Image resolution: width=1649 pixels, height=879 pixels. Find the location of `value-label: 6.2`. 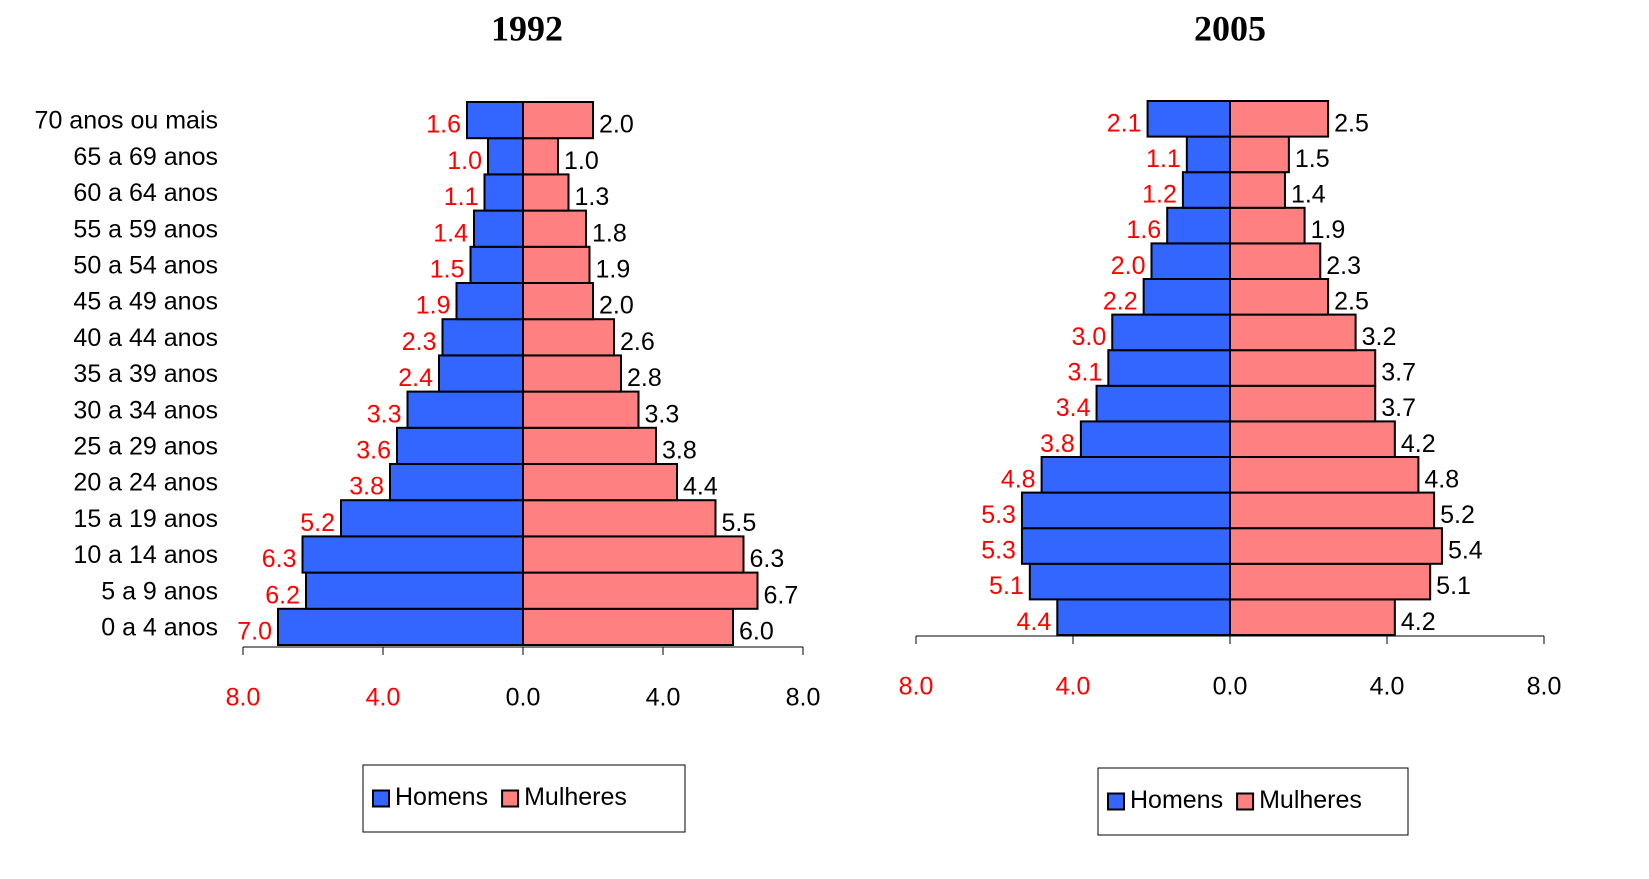

value-label: 6.2 is located at coordinates (282, 595).